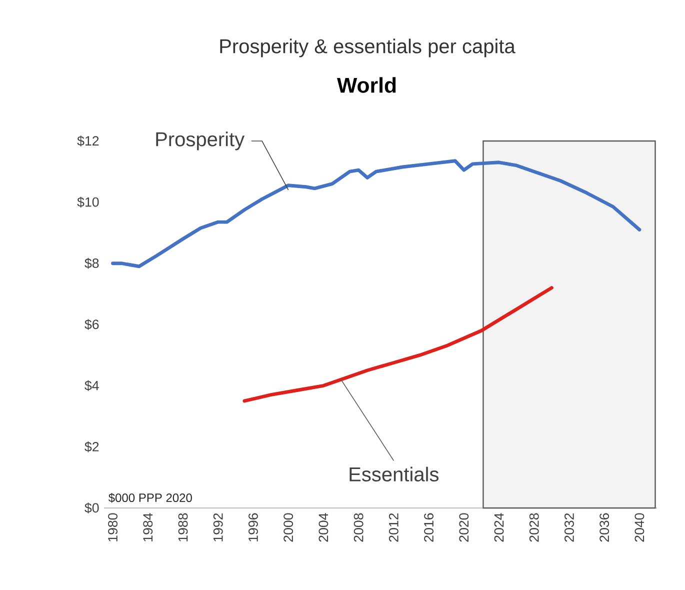 This screenshot has width=685, height=590. What do you see at coordinates (639, 527) in the screenshot?
I see `x-tick-label: 2040` at bounding box center [639, 527].